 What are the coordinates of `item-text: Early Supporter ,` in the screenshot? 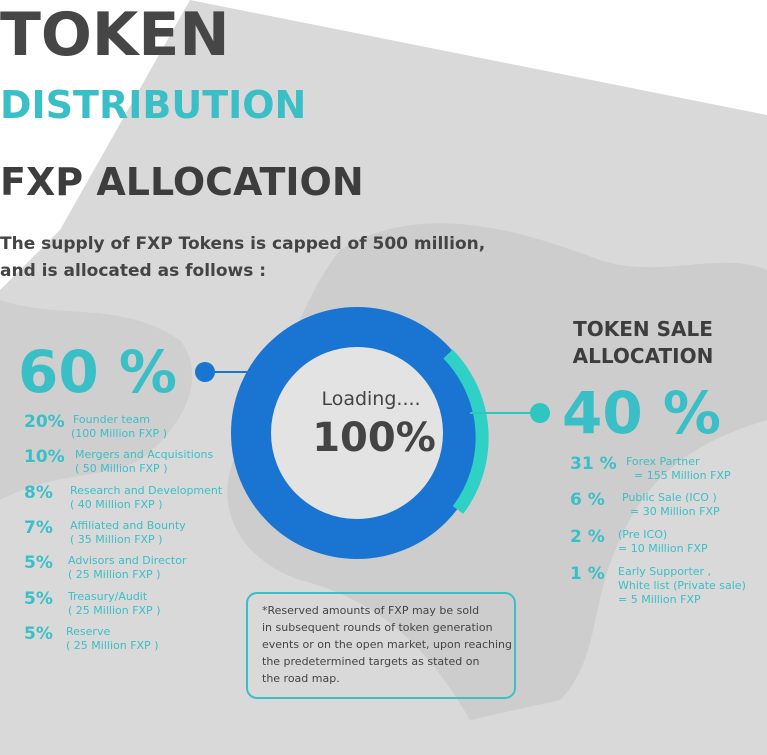 It's located at (664, 571).